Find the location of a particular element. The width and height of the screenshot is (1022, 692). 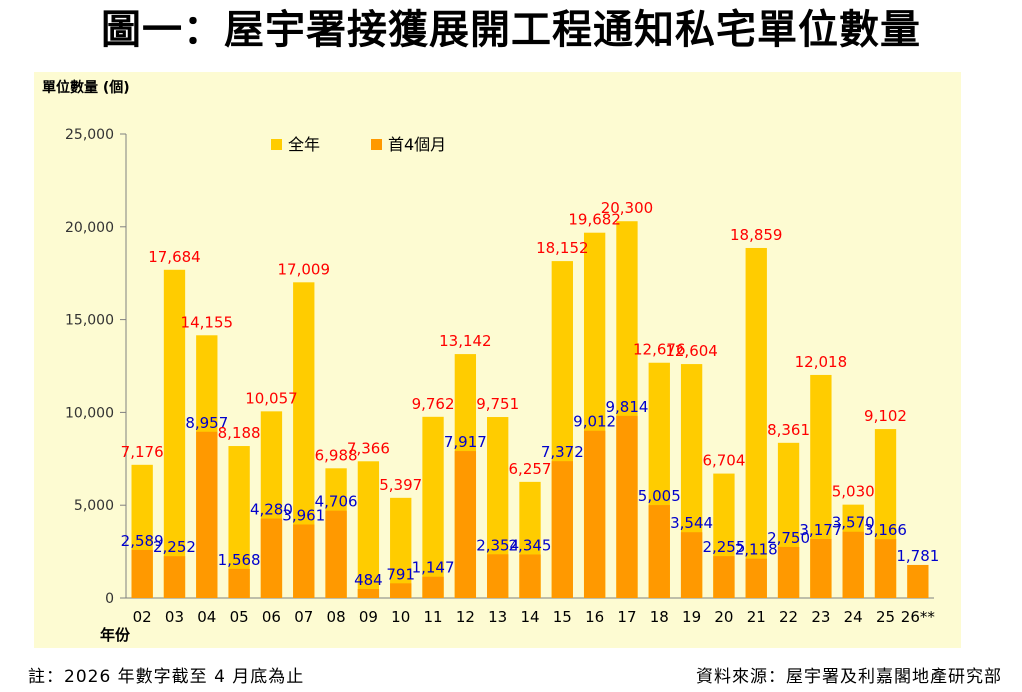

data-label-first-4-months: 1,147 is located at coordinates (433, 568).